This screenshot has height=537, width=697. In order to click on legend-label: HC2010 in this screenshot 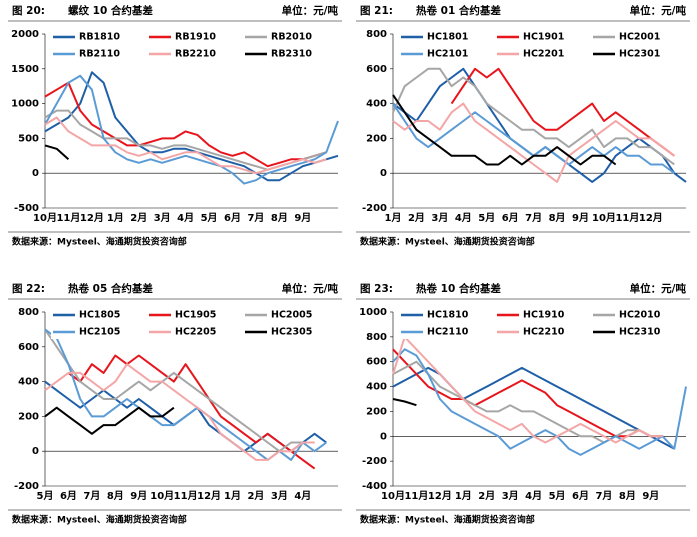, I will do `click(640, 315)`.